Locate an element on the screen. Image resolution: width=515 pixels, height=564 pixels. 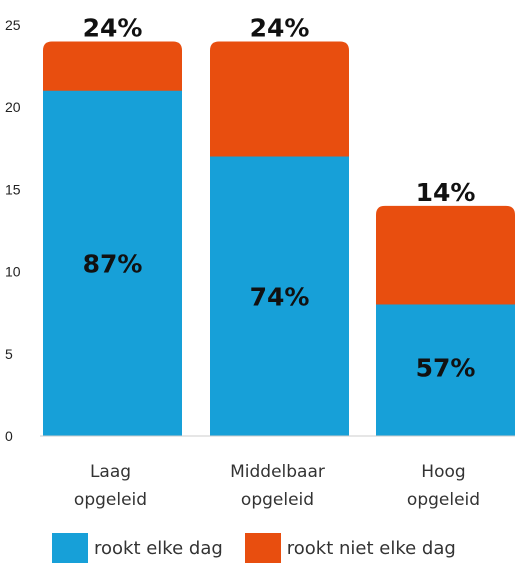
bar-total-label: 14% is located at coordinates (446, 192).